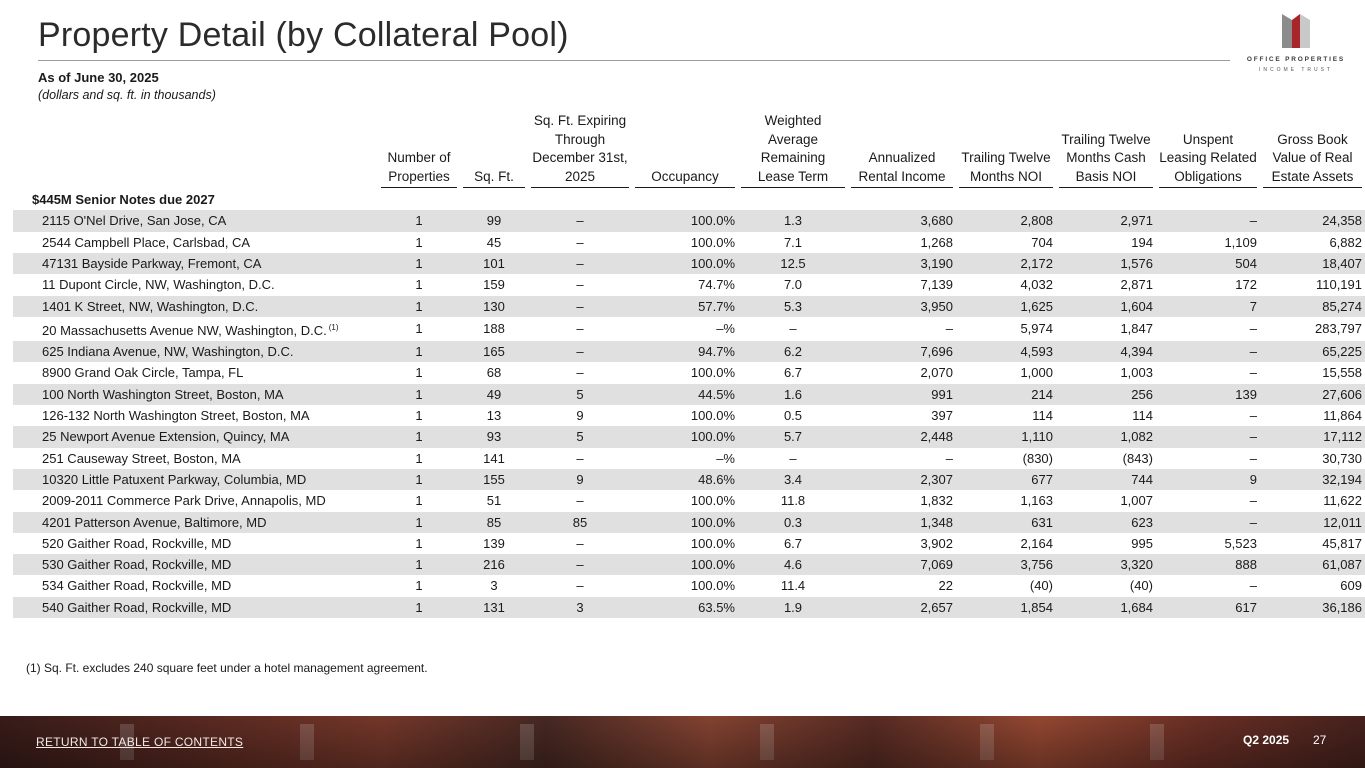 The height and width of the screenshot is (768, 1365). Describe the element at coordinates (1006, 607) in the screenshot. I see `ttm-noi-cell: 1,854` at that location.